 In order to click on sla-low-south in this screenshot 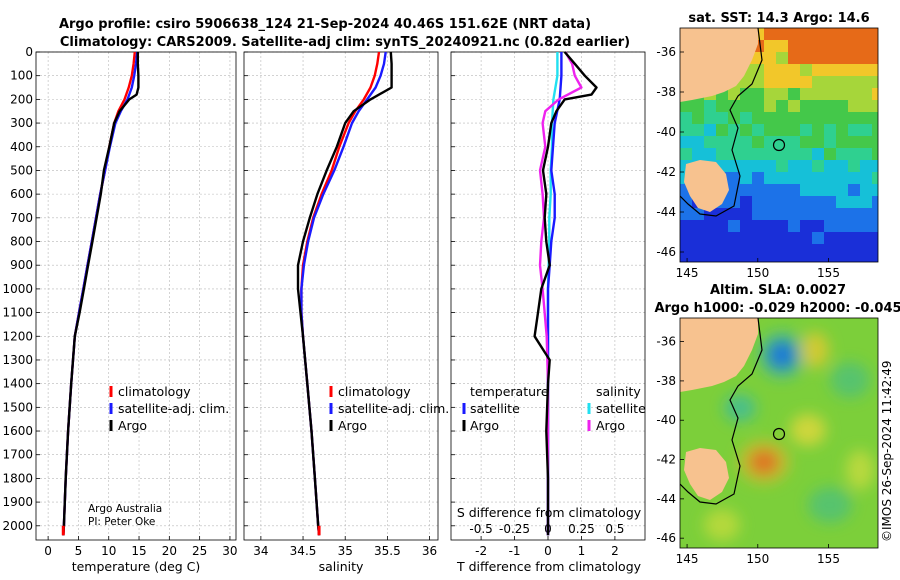, I will do `click(830, 505)`.